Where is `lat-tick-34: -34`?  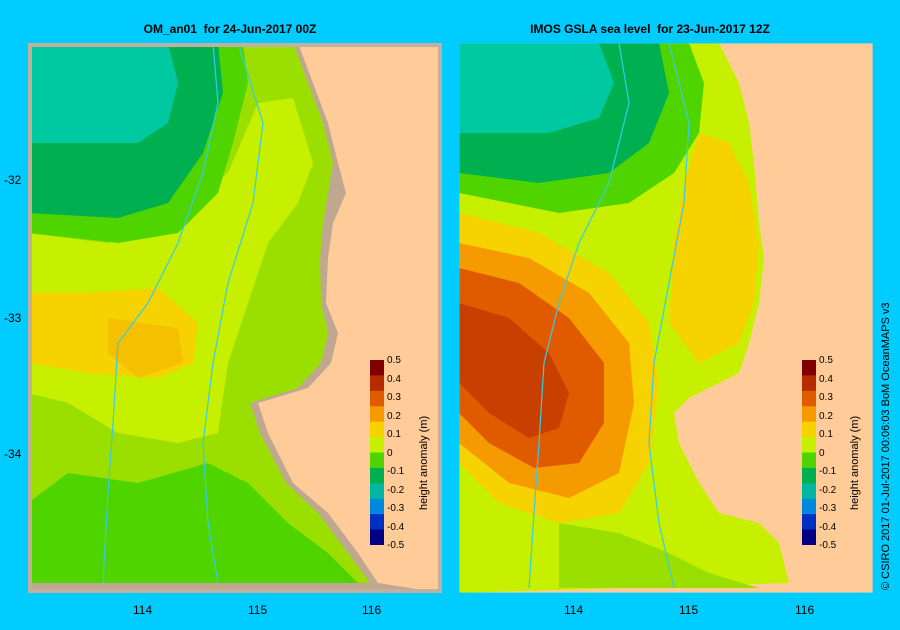
lat-tick-34: -34 is located at coordinates (13, 454).